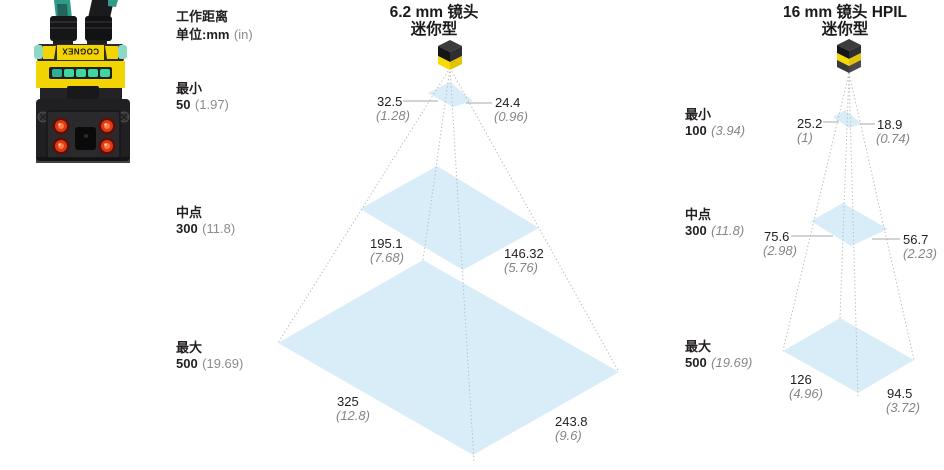  Describe the element at coordinates (521, 267) in the screenshot. I see `d1-mid-height-in: (5.76)` at that location.